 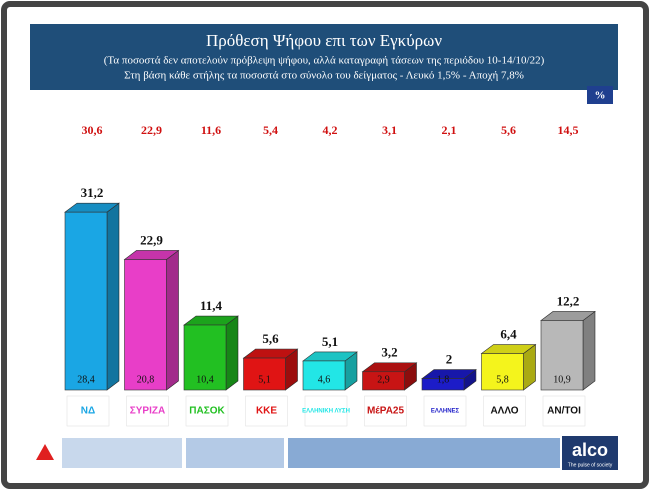 What do you see at coordinates (151, 239) in the screenshot?
I see `value-label: 22,9` at bounding box center [151, 239].